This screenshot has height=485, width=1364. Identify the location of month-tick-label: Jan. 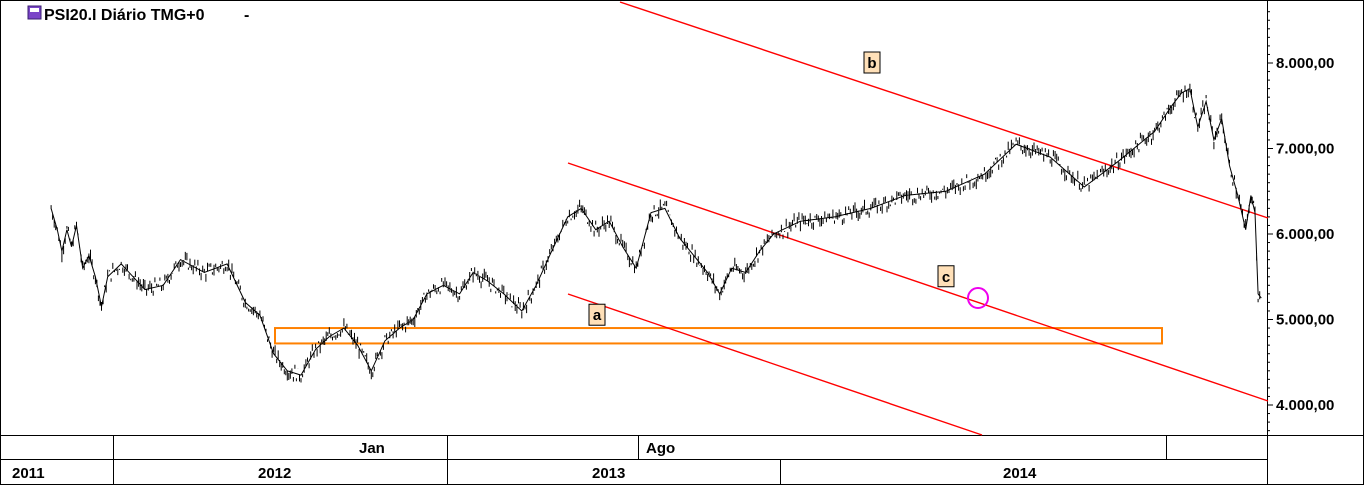
(372, 448).